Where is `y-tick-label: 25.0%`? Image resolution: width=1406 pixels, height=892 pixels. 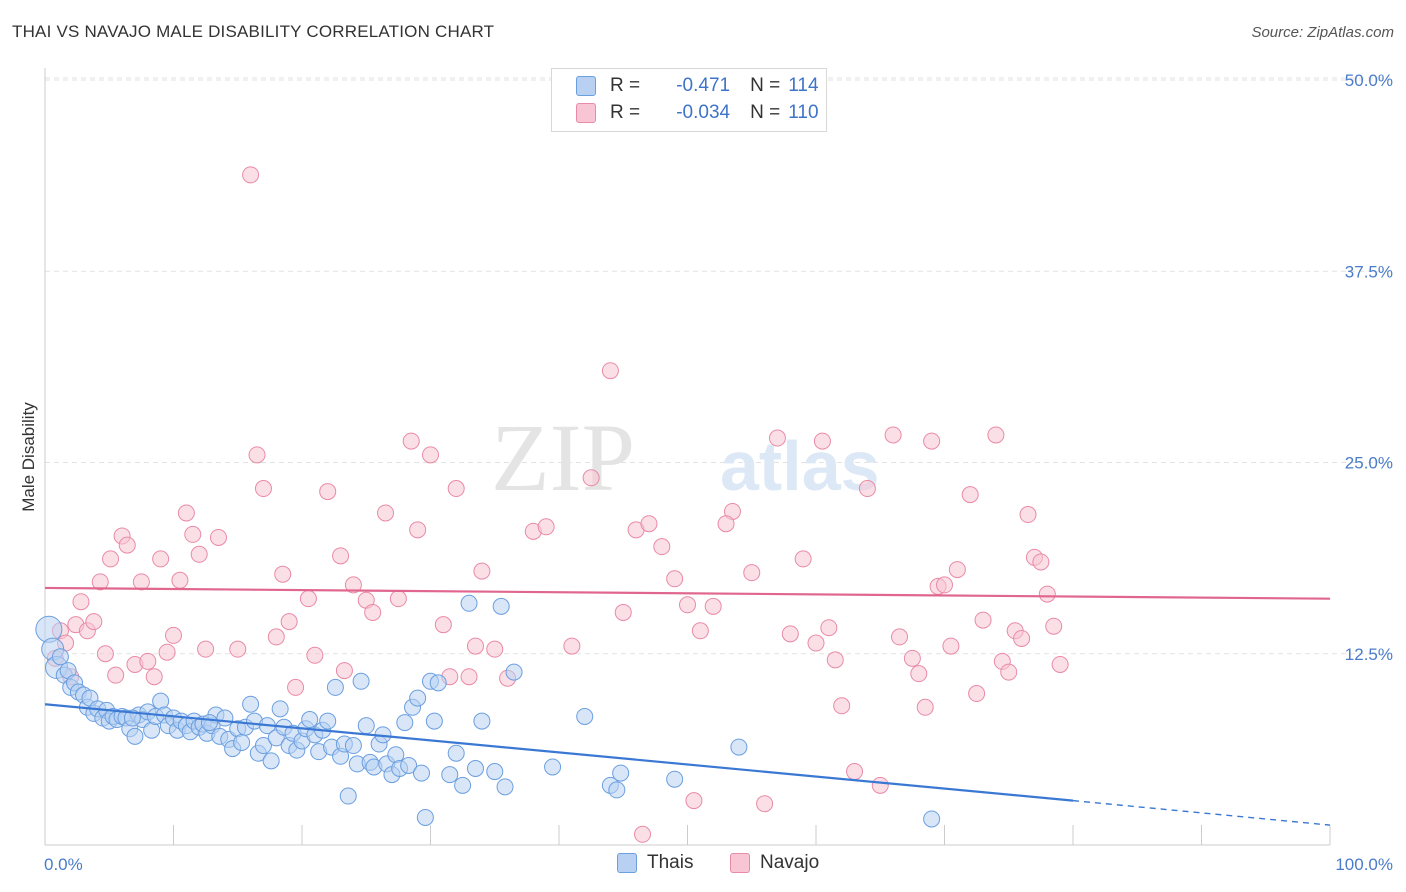
y-tick-label: 25.0% is located at coordinates (1369, 463).